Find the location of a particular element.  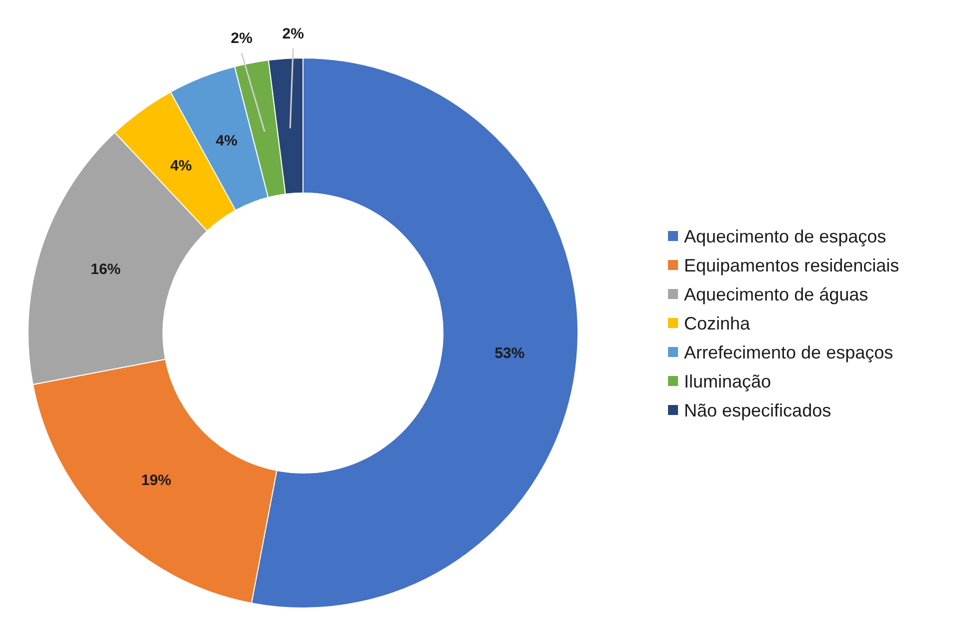

data-label: 16% is located at coordinates (105, 269).